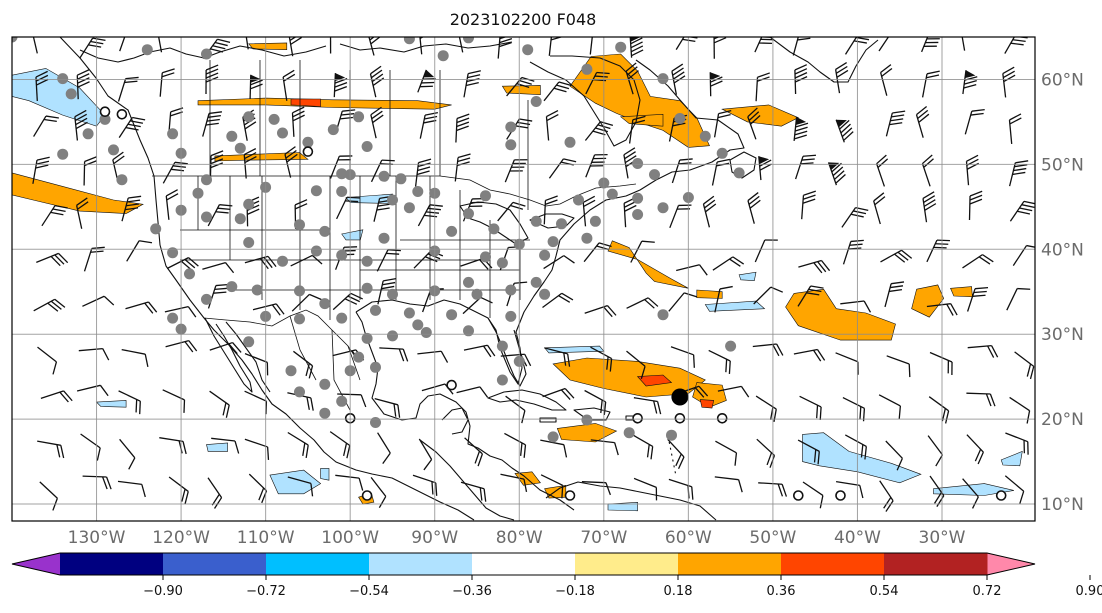 Image resolution: width=1102 pixels, height=613 pixels. Describe the element at coordinates (884, 591) in the screenshot. I see `colorbar-tick-label: 0.54` at that location.